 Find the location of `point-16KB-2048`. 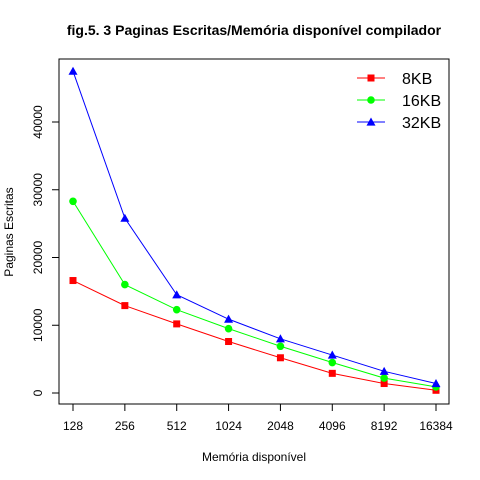

point-16KB-2048 is located at coordinates (280, 346).